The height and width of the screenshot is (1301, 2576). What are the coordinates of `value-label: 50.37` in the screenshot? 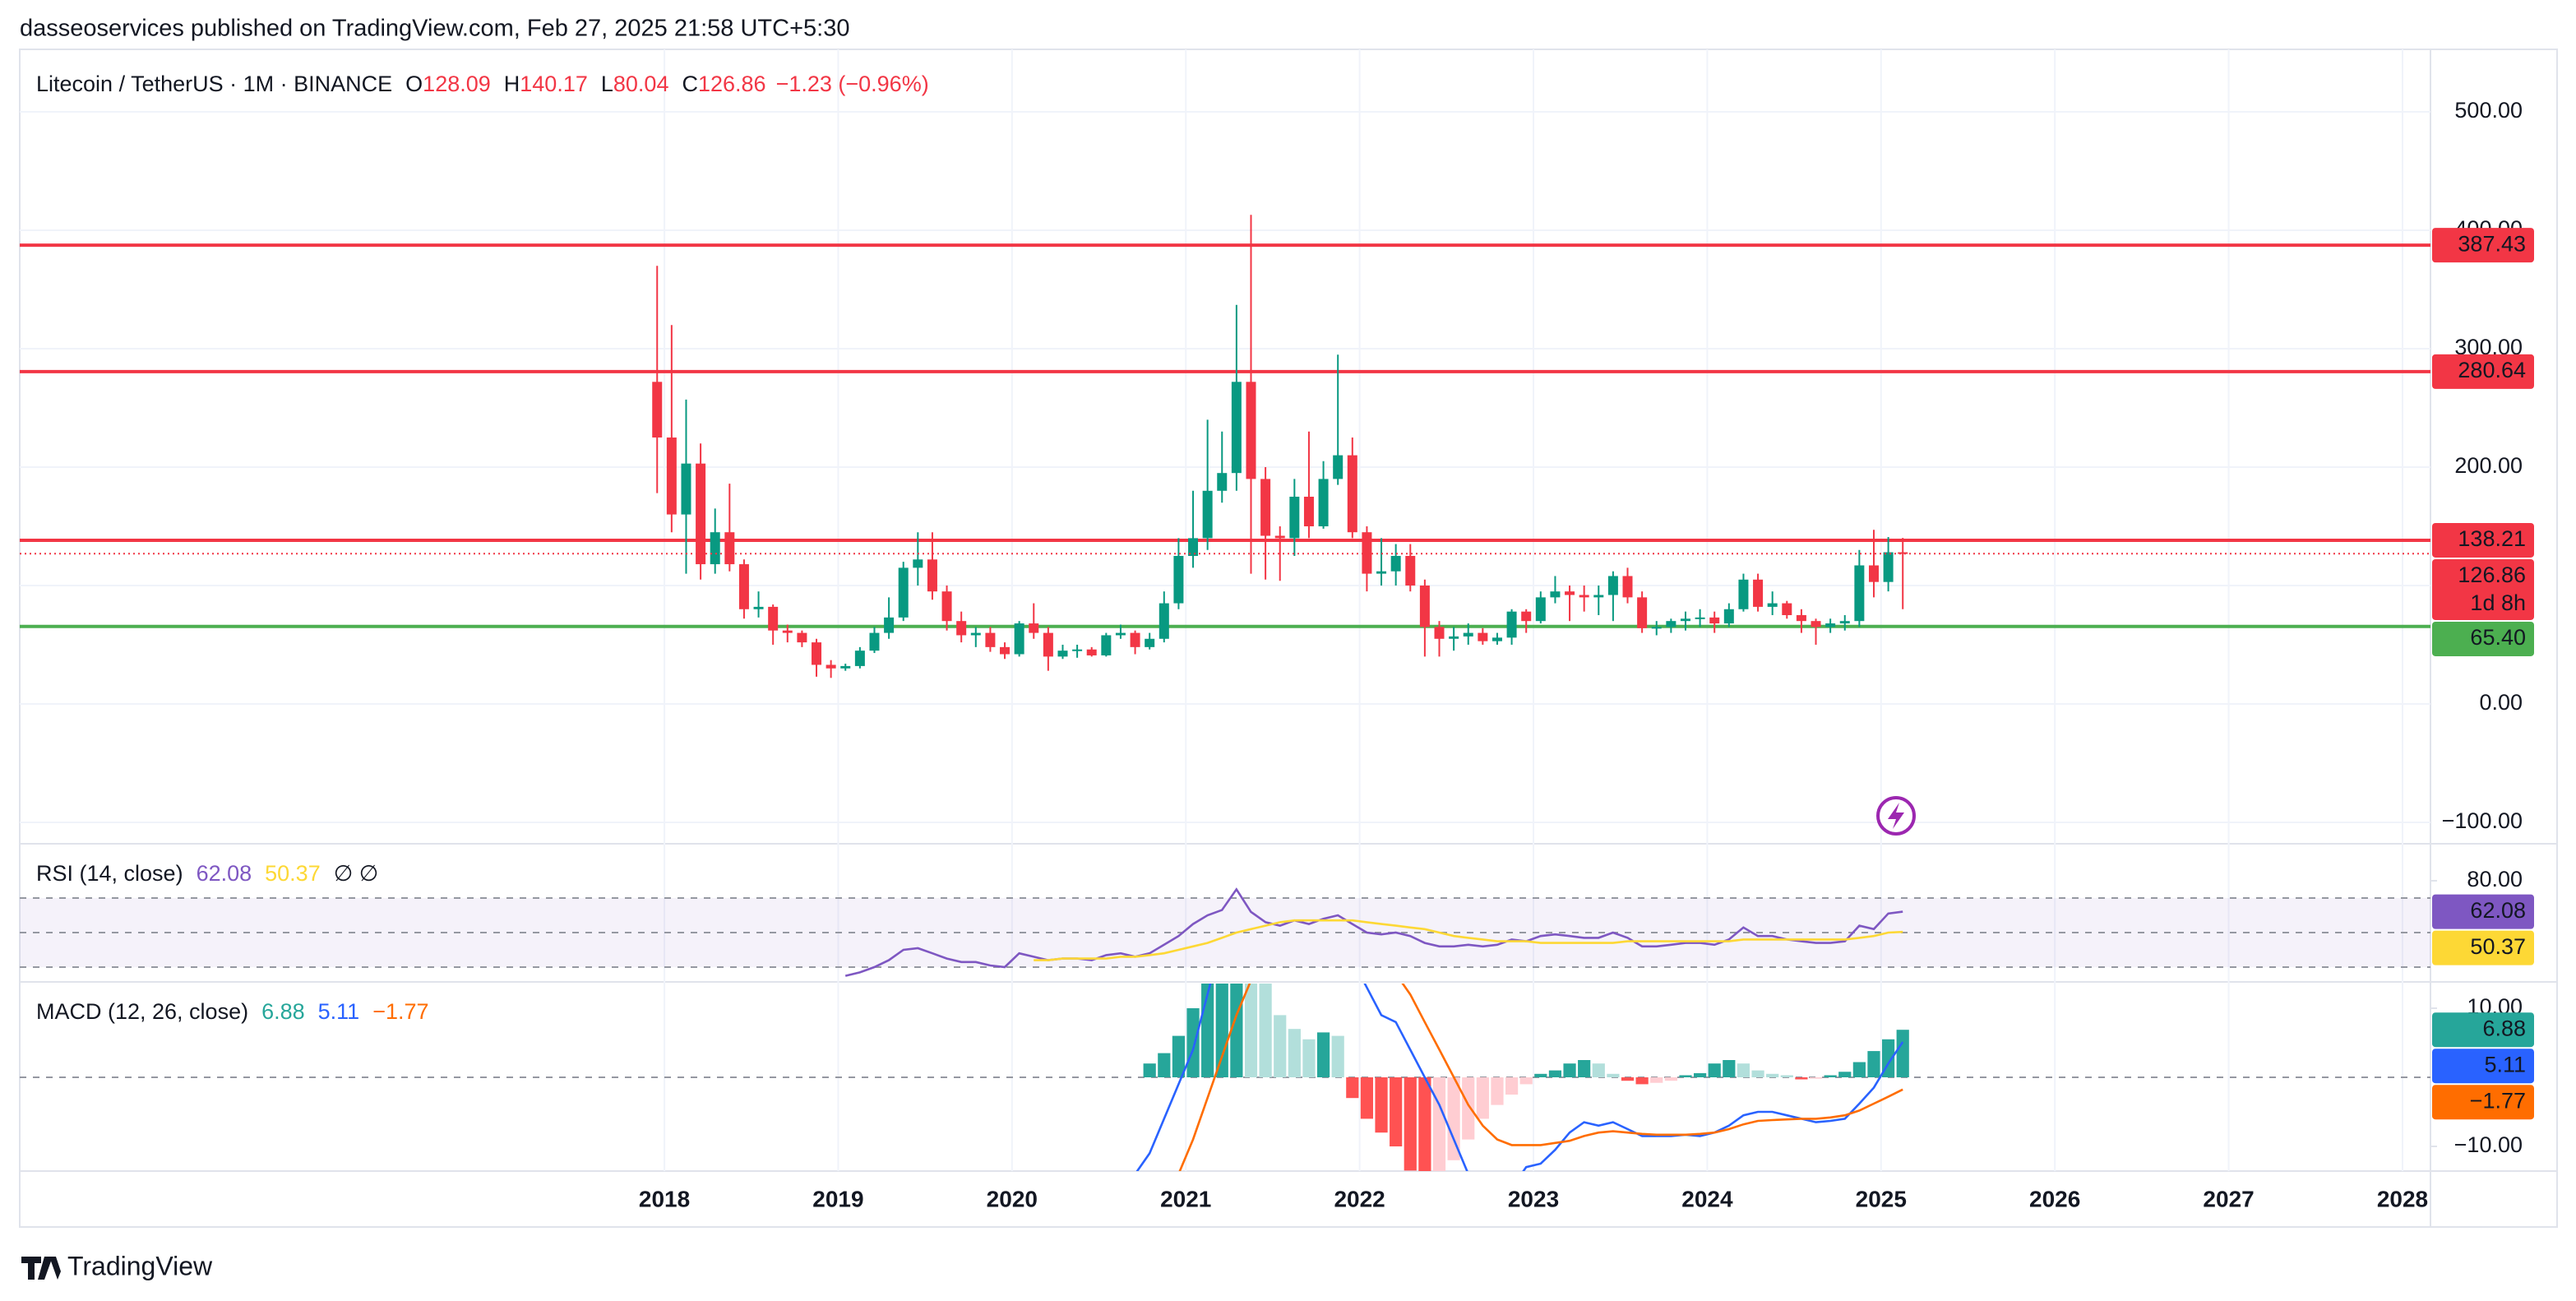 It's located at (2498, 946).